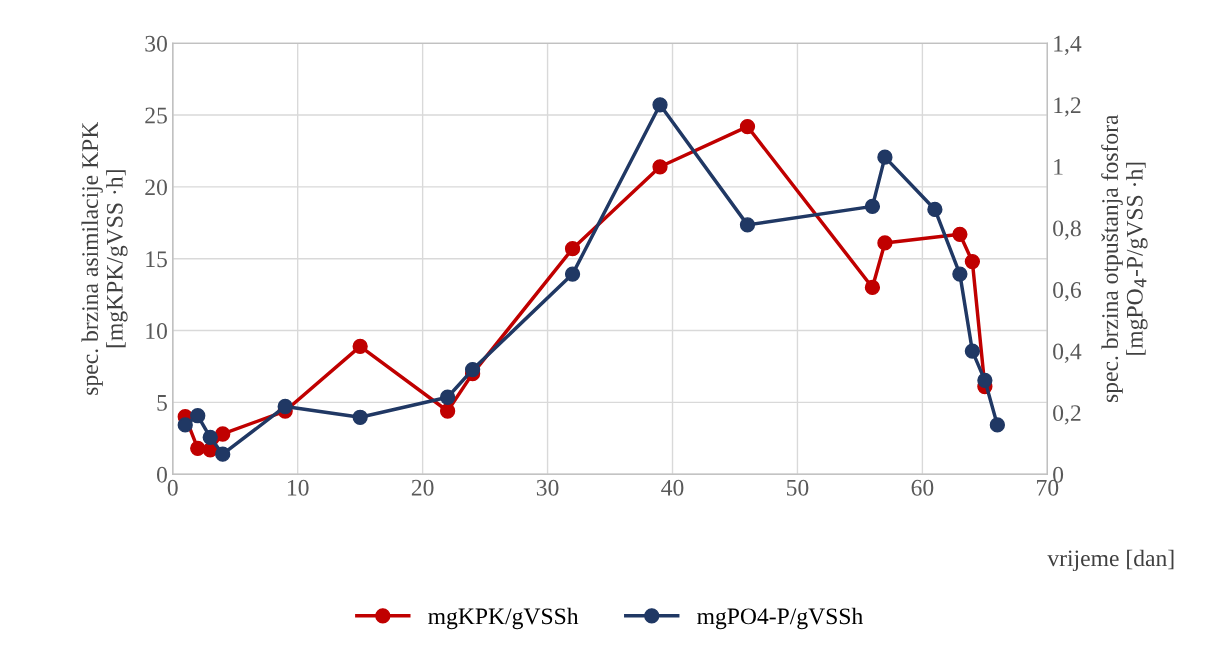 The width and height of the screenshot is (1208, 655). What do you see at coordinates (162, 403) in the screenshot?
I see `y-tick-label: 5` at bounding box center [162, 403].